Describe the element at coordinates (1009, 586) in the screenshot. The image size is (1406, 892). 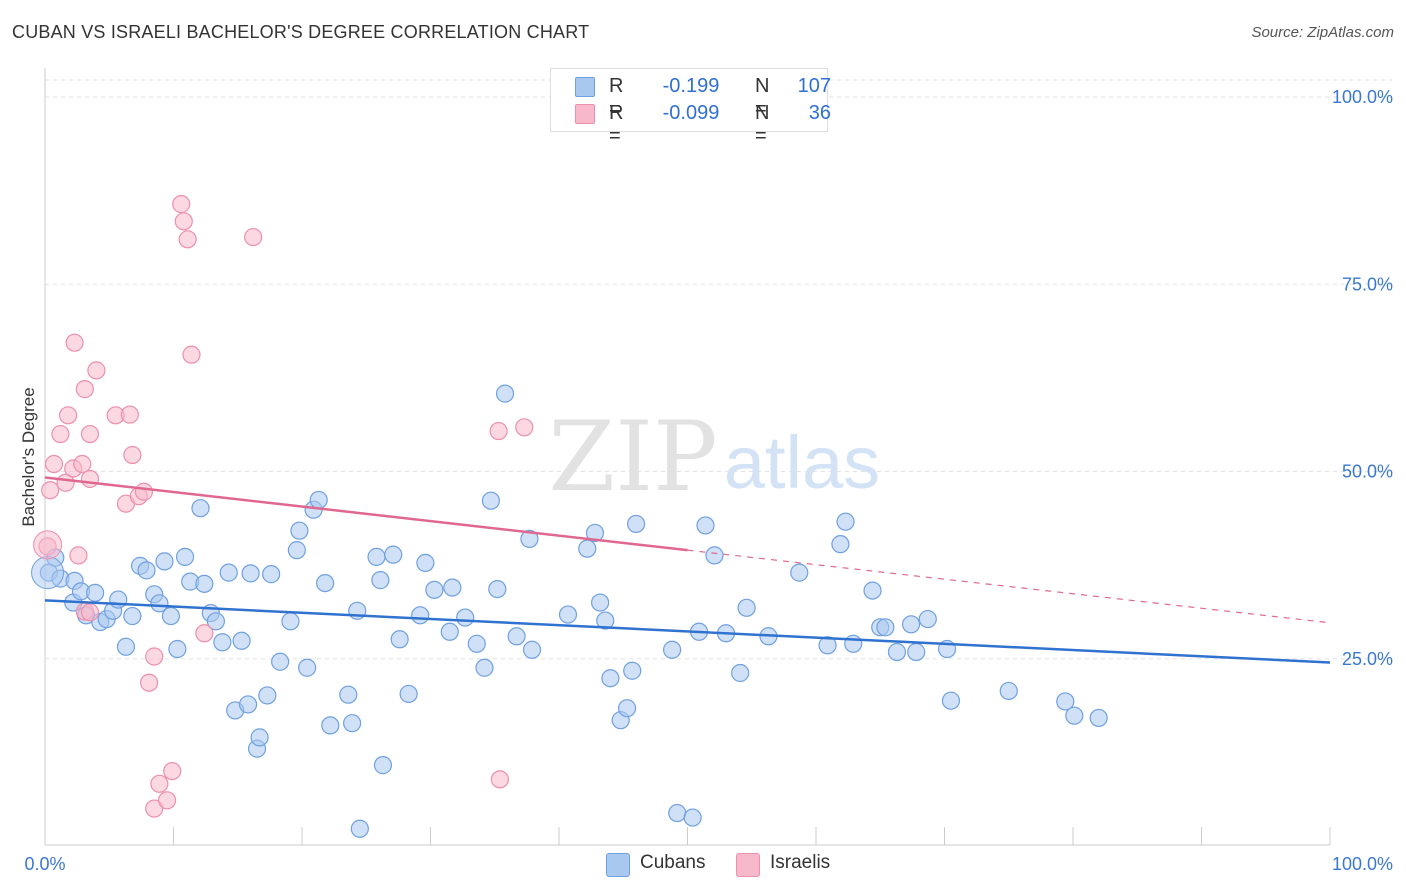
I see `israelis-trend-line-extension` at that location.